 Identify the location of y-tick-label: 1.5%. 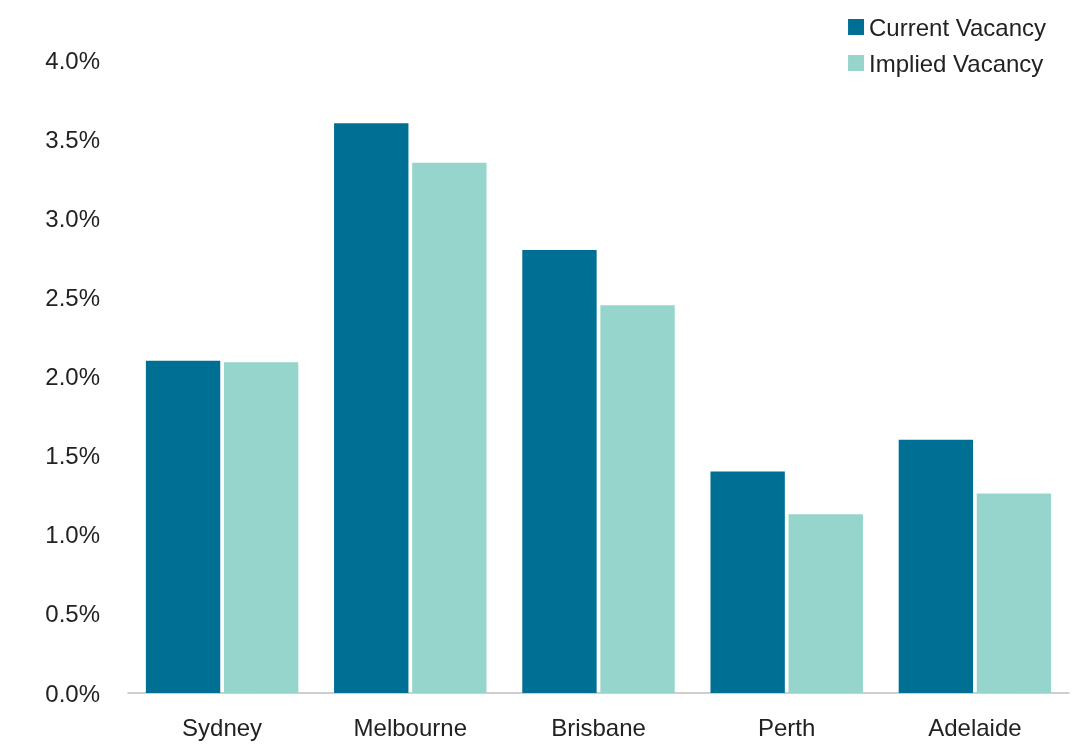
(72, 456).